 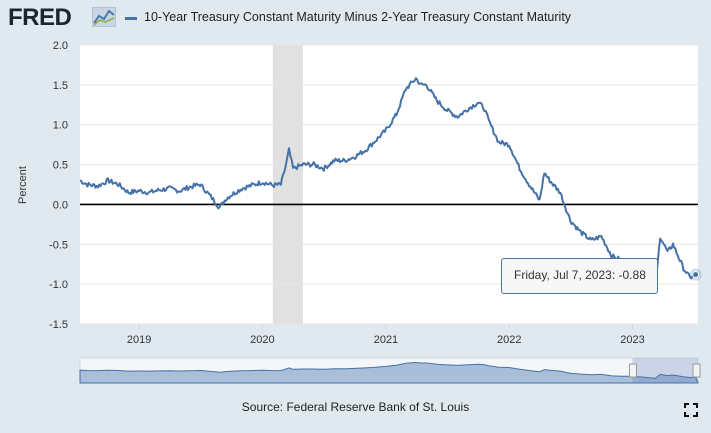 I want to click on tooltip-value: -0.88, so click(x=632, y=275).